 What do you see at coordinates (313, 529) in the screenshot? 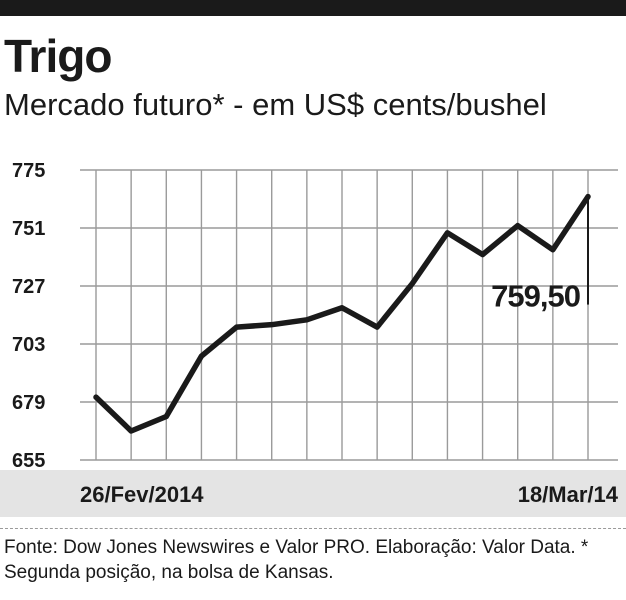
I see `footer-divider` at bounding box center [313, 529].